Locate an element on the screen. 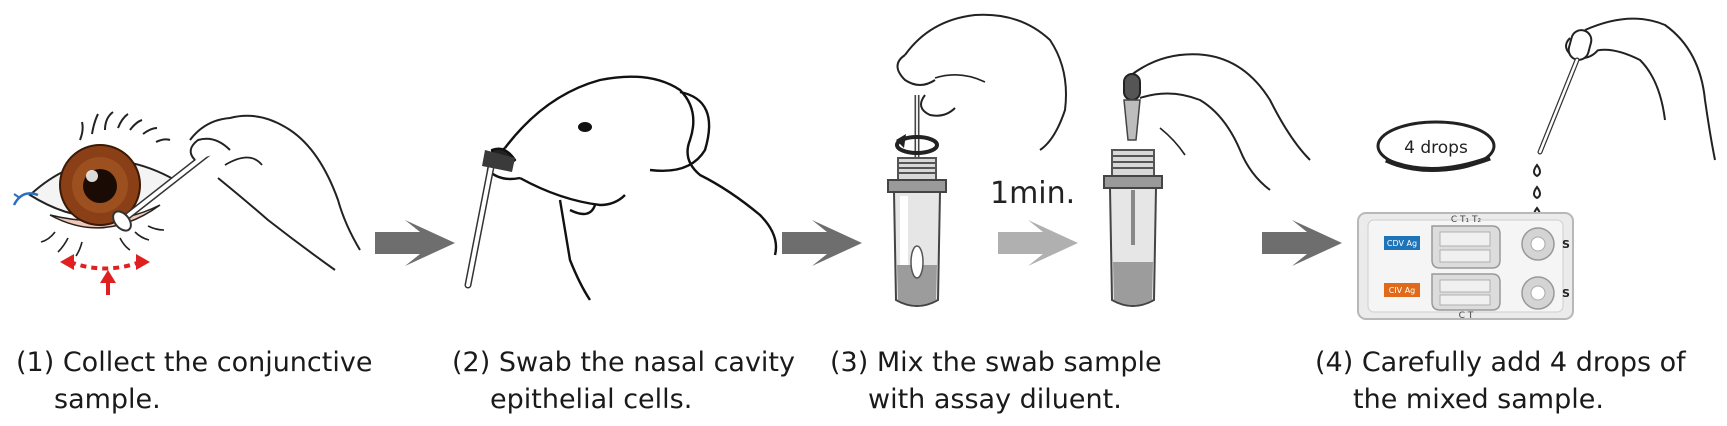  step-1-caption-line-2: sample. is located at coordinates (107, 399).